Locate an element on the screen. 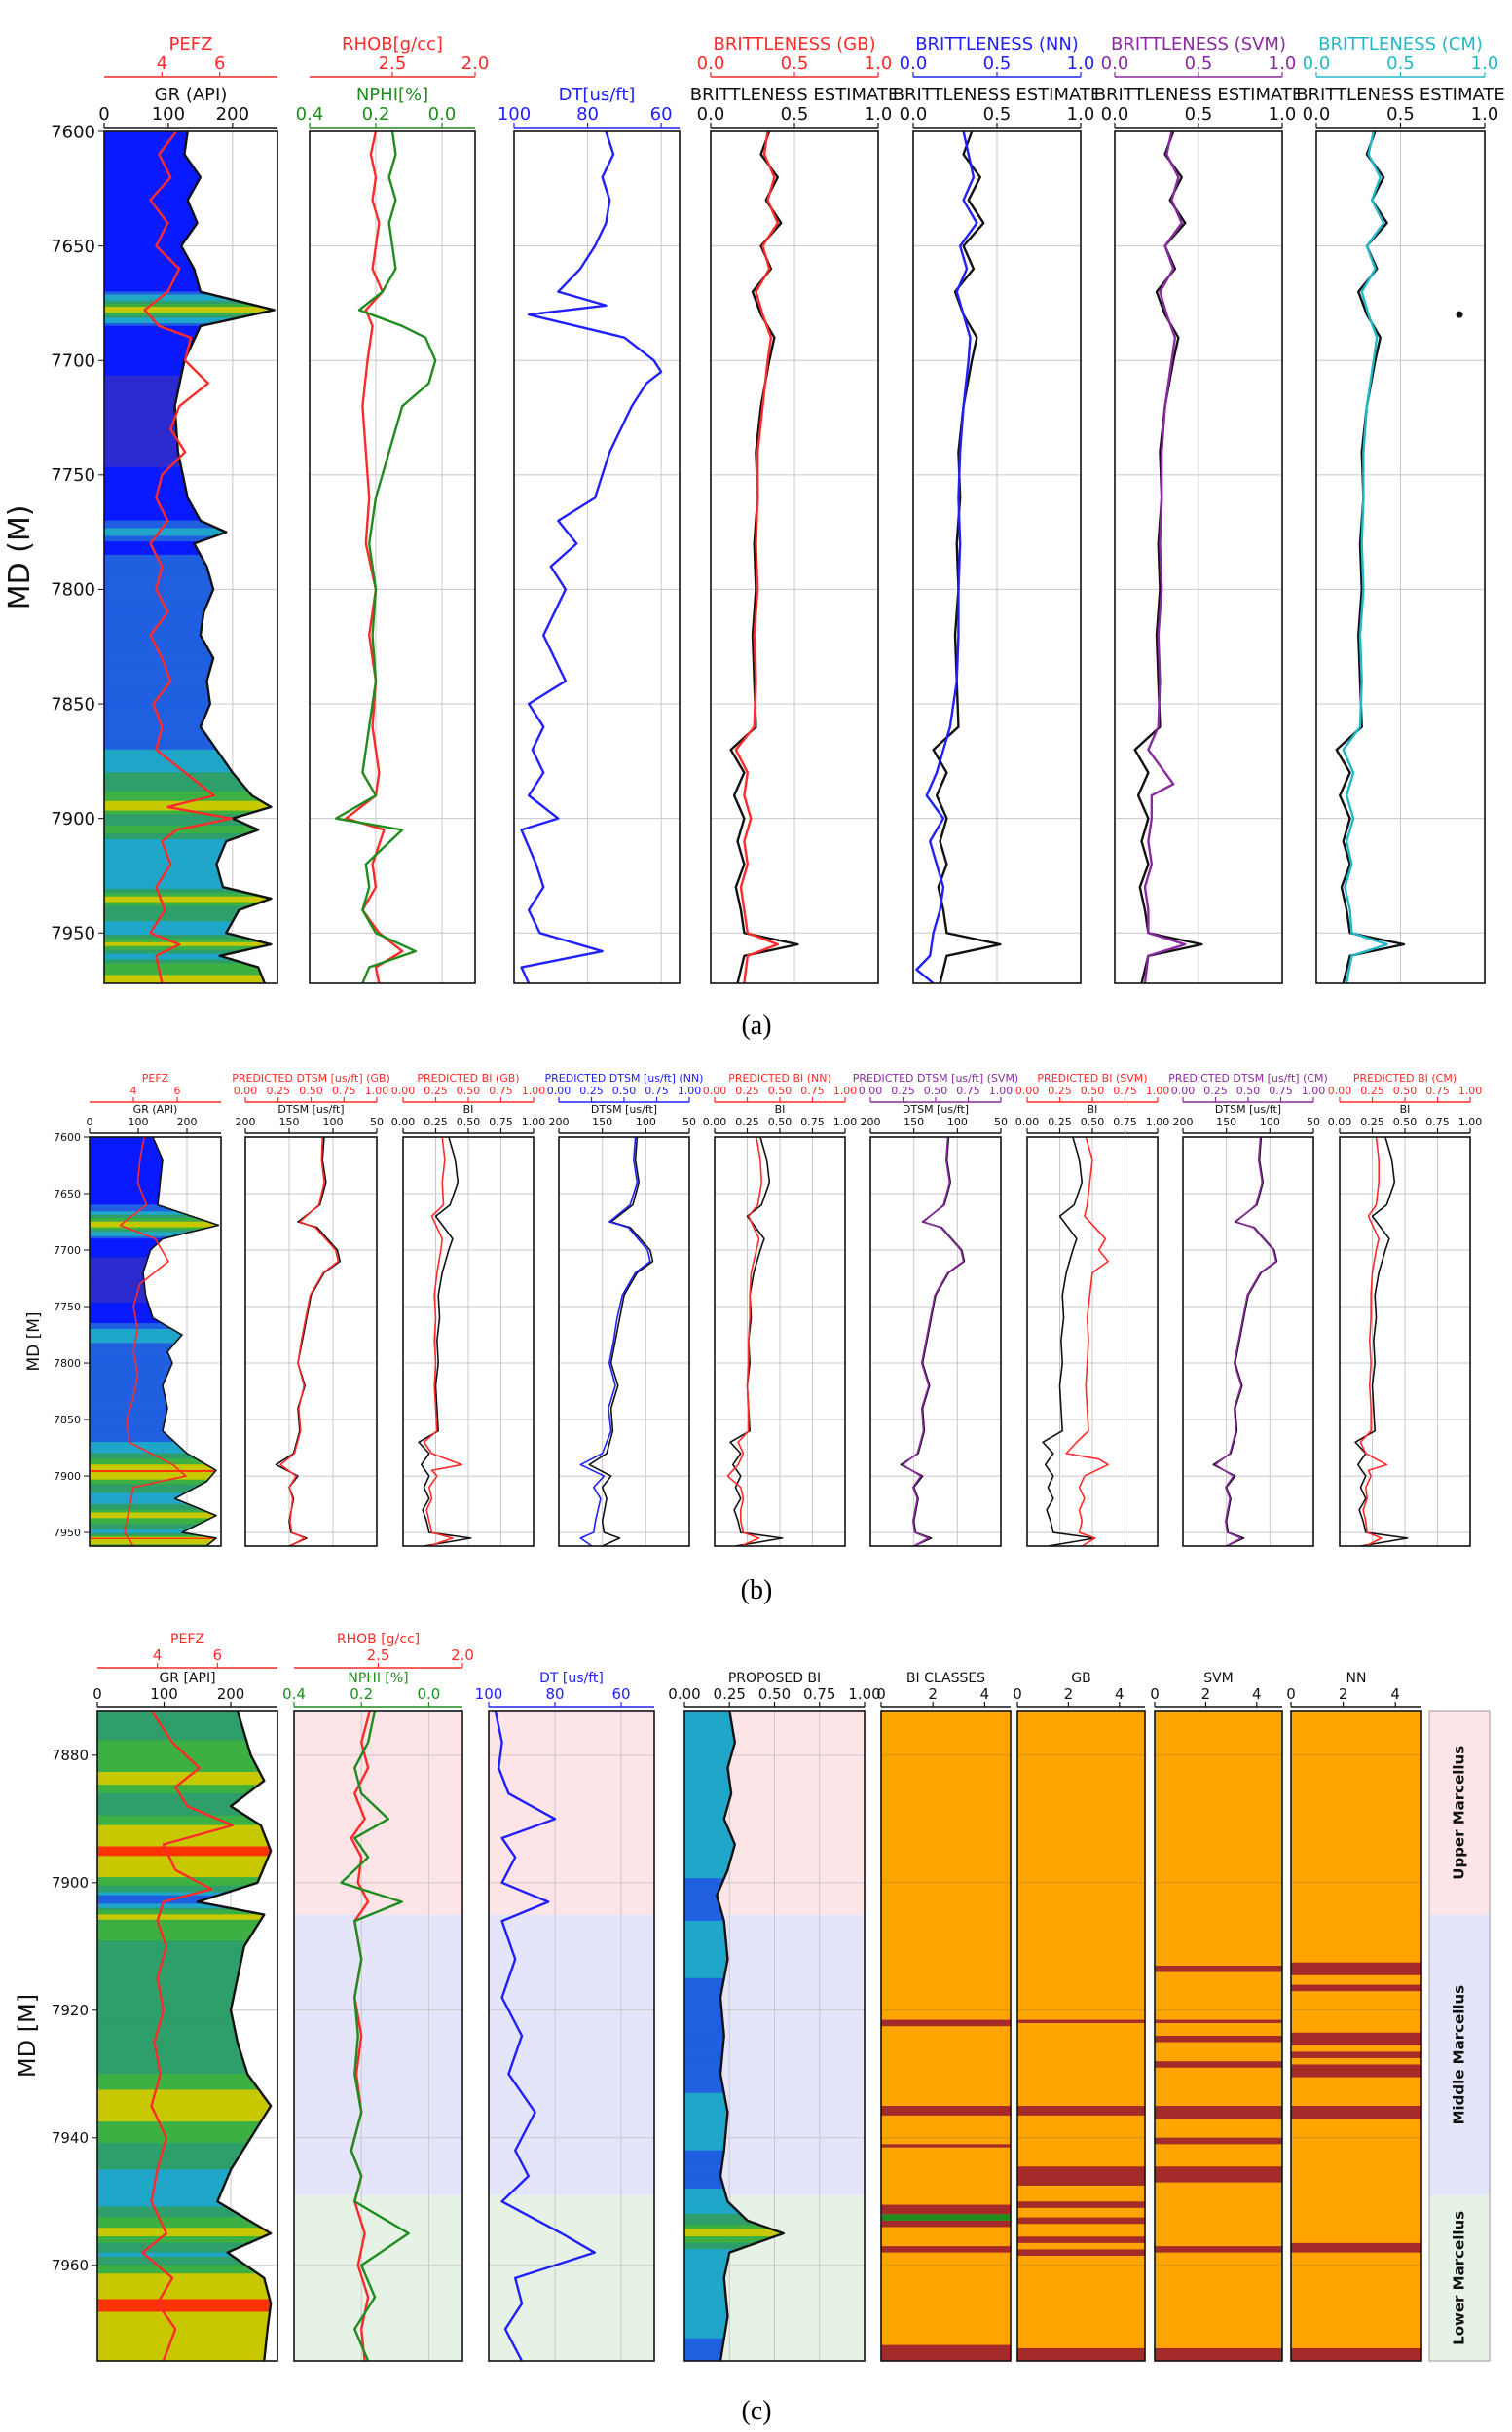 This screenshot has width=1512, height=2432. axis-title: PEFZ is located at coordinates (187, 1640).